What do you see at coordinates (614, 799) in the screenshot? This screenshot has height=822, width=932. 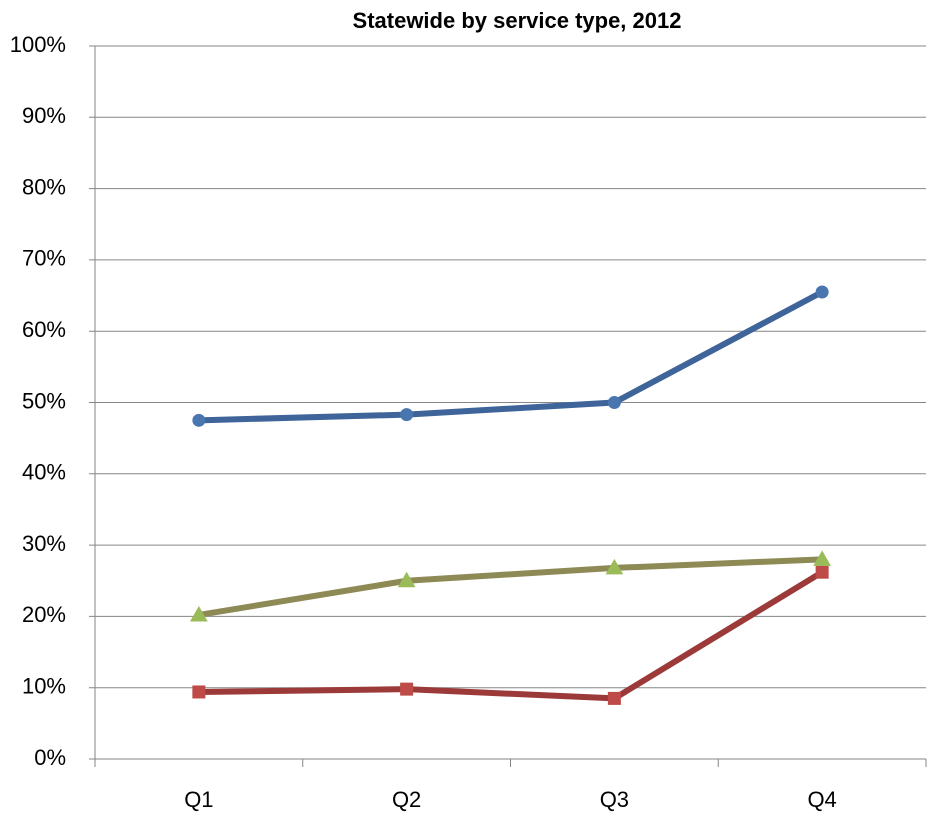 I see `x-tick-label: Q3` at bounding box center [614, 799].